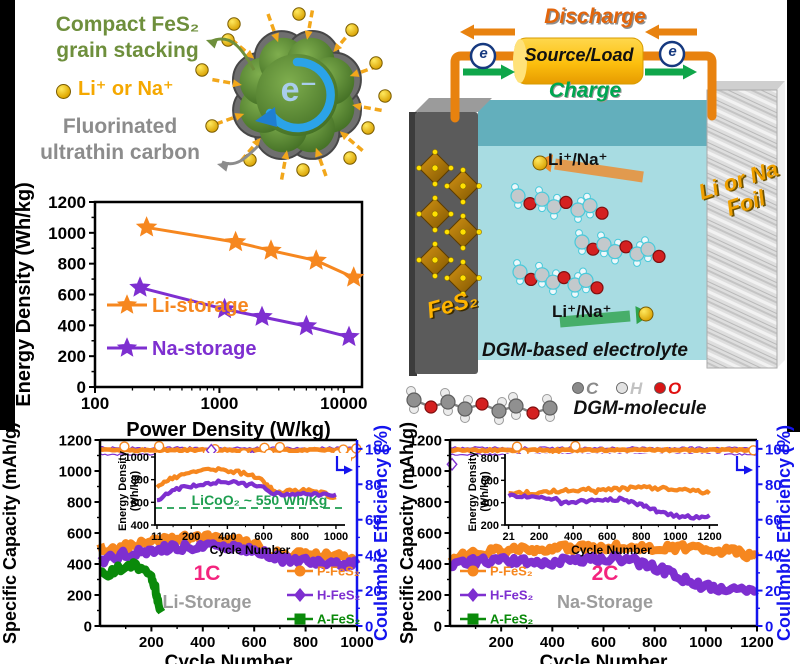  Describe the element at coordinates (373, 485) in the screenshot. I see `svg-text: 80` at that location.